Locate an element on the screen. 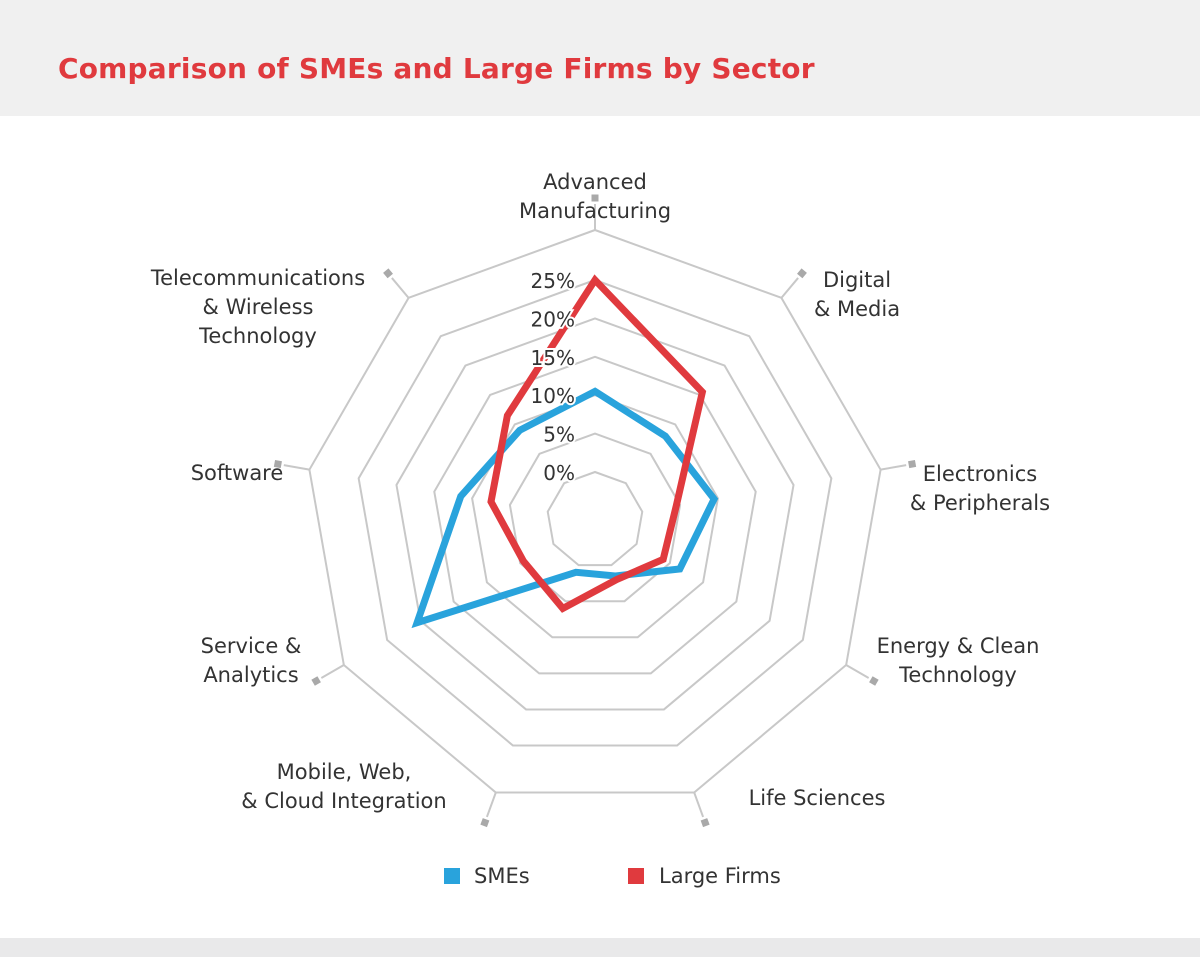  category-label: Digital & Media is located at coordinates (857, 294).